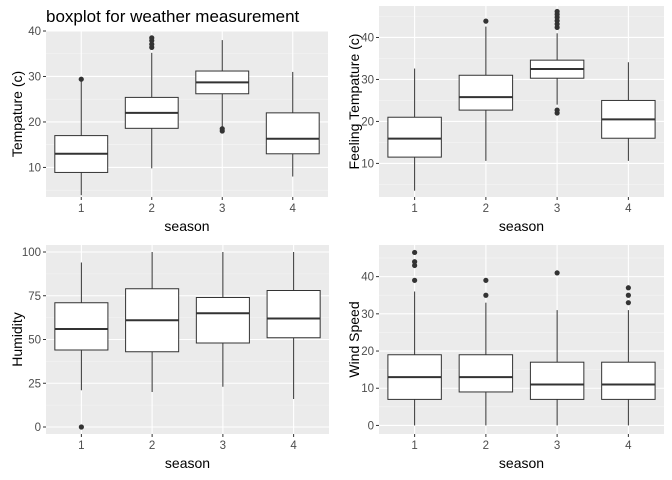  I want to click on y-tick-label: 50, so click(34, 341).